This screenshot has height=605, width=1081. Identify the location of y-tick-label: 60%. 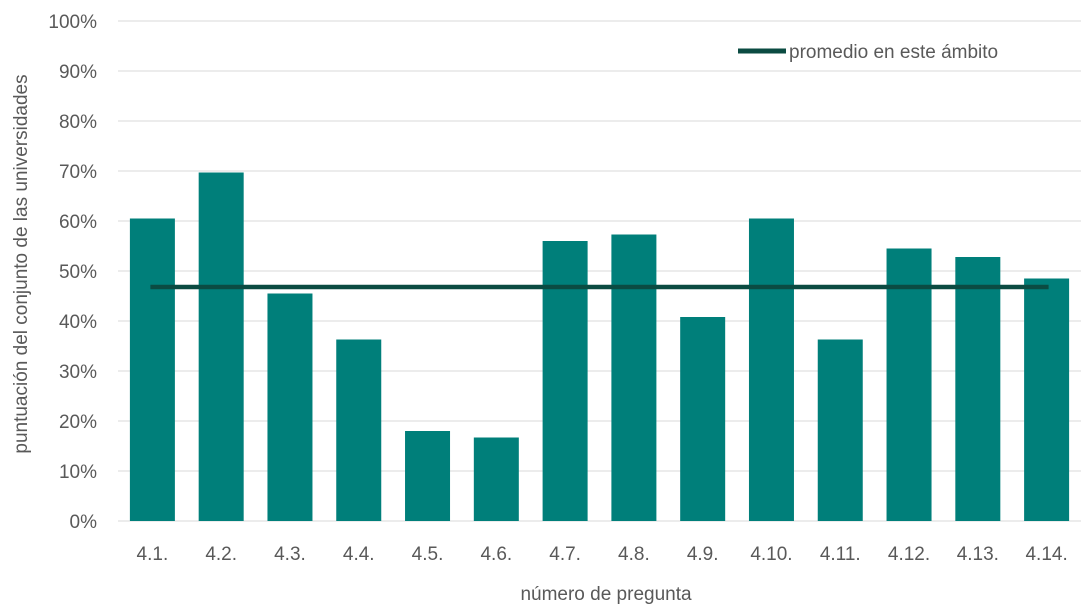
(78, 222).